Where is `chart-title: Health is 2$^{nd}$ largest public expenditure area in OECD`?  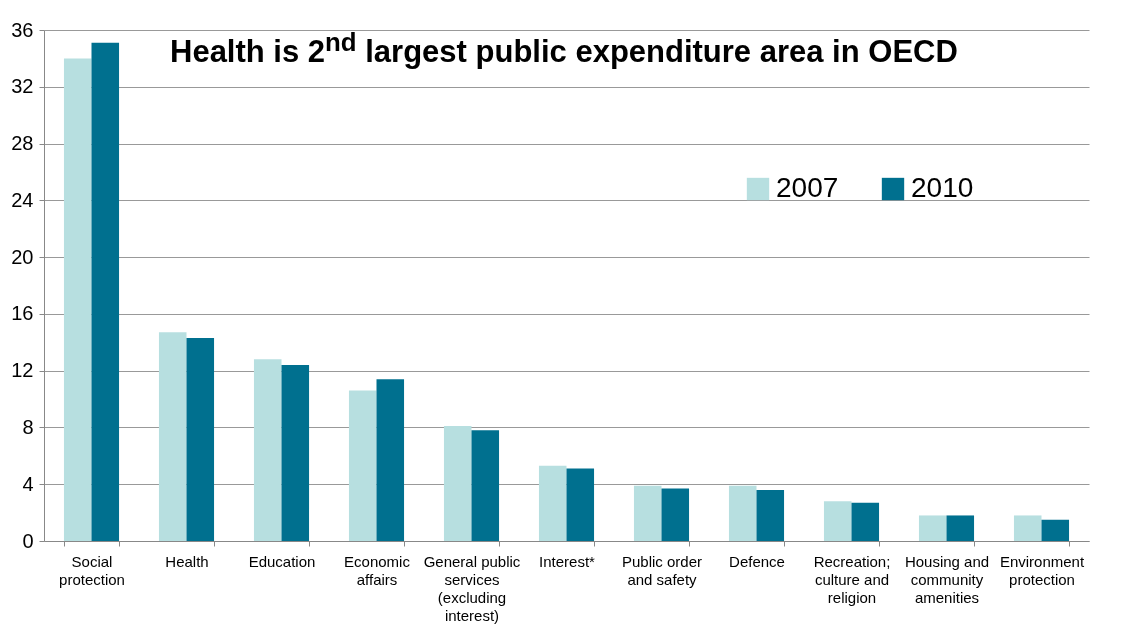 chart-title: Health is 2$^{nd}$ largest public expenditure area in OECD is located at coordinates (564, 49).